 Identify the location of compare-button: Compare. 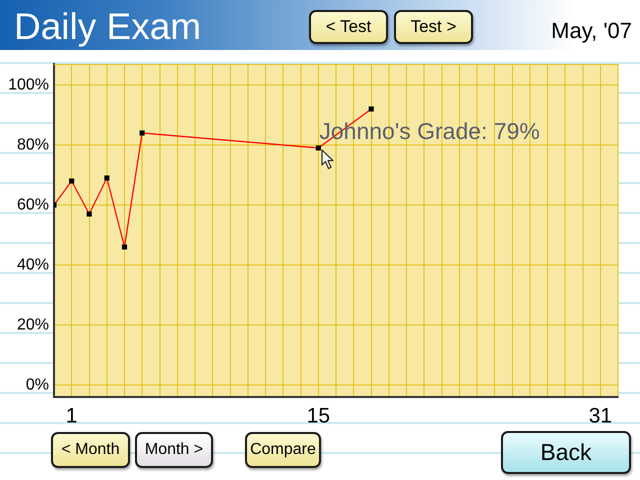
(283, 450).